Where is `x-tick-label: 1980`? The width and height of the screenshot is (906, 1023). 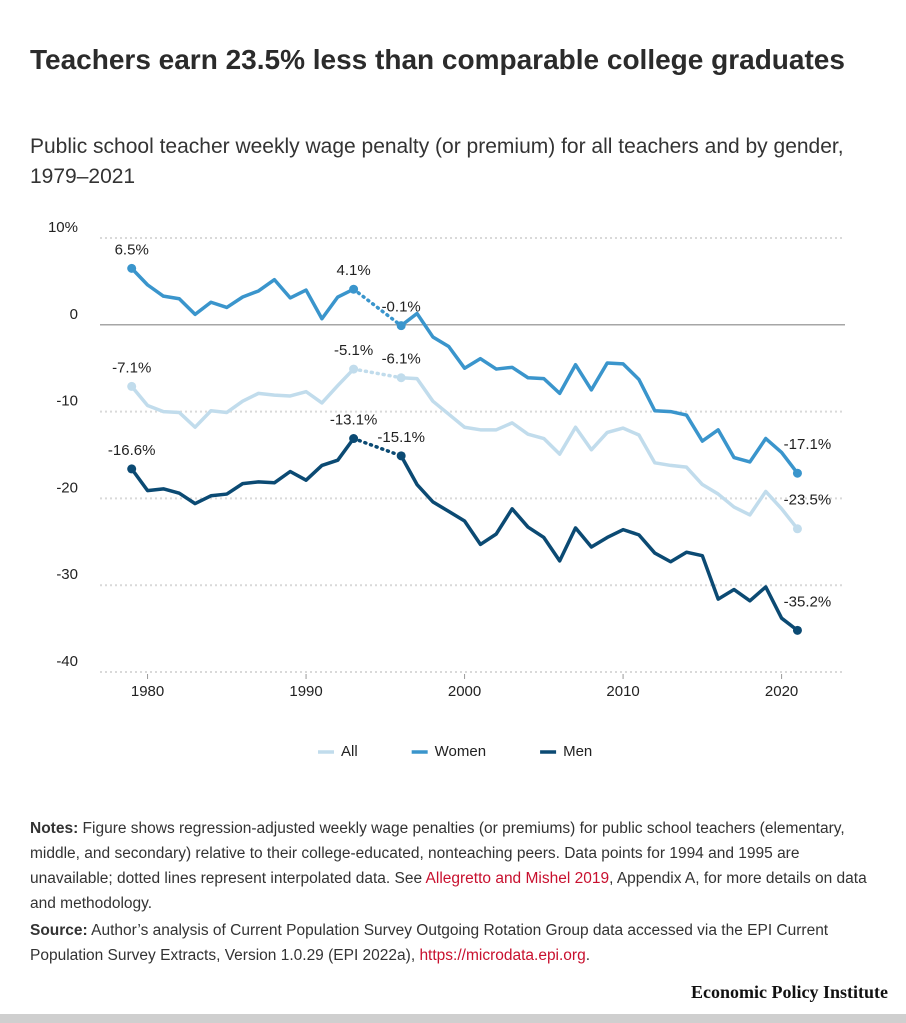
x-tick-label: 1980 is located at coordinates (147, 691).